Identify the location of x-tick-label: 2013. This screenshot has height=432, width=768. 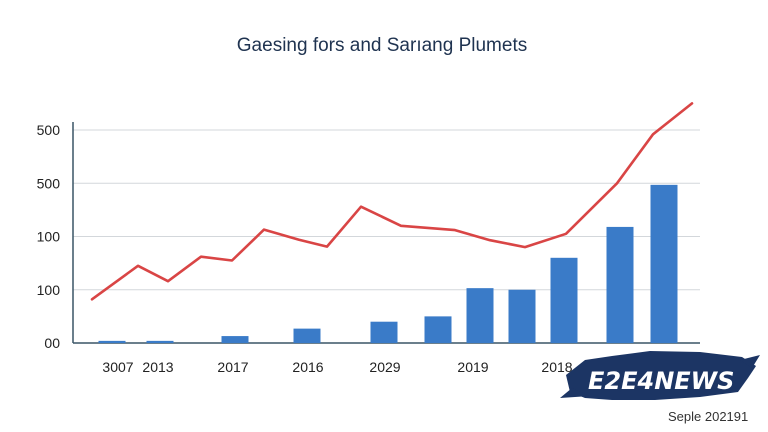
(157, 367).